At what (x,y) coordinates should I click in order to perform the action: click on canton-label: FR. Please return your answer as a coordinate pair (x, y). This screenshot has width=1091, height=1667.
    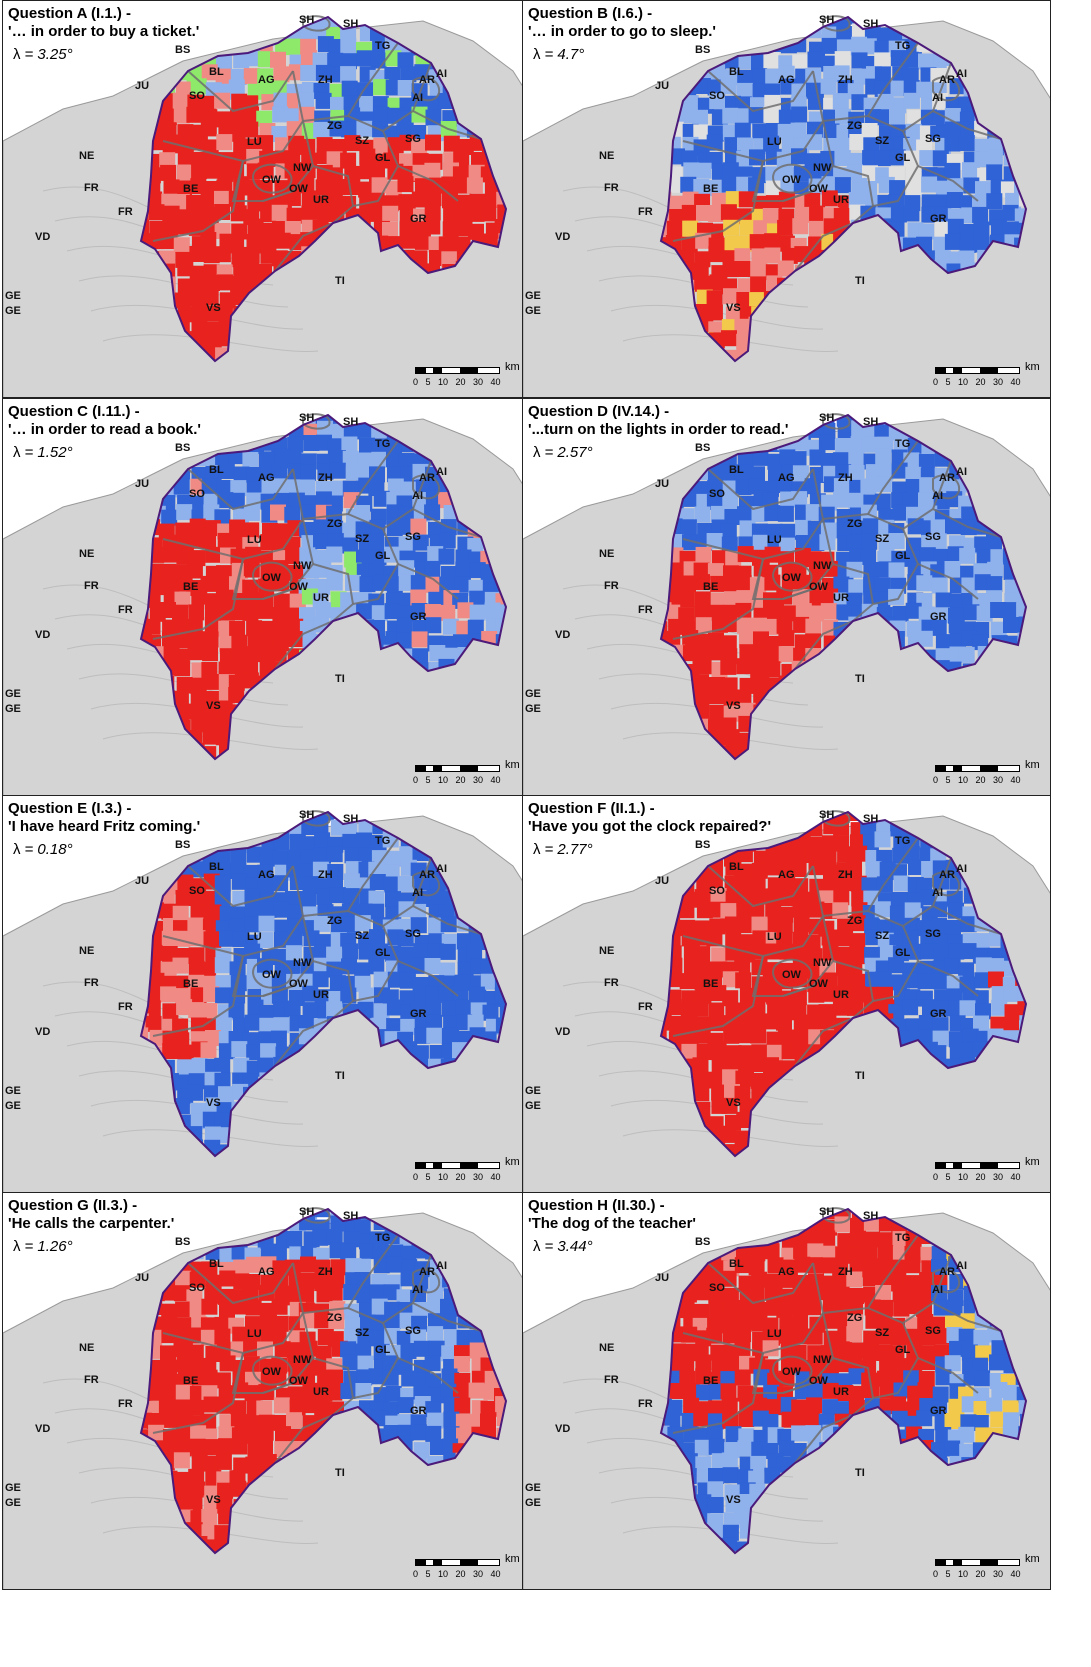
    Looking at the image, I should click on (91, 983).